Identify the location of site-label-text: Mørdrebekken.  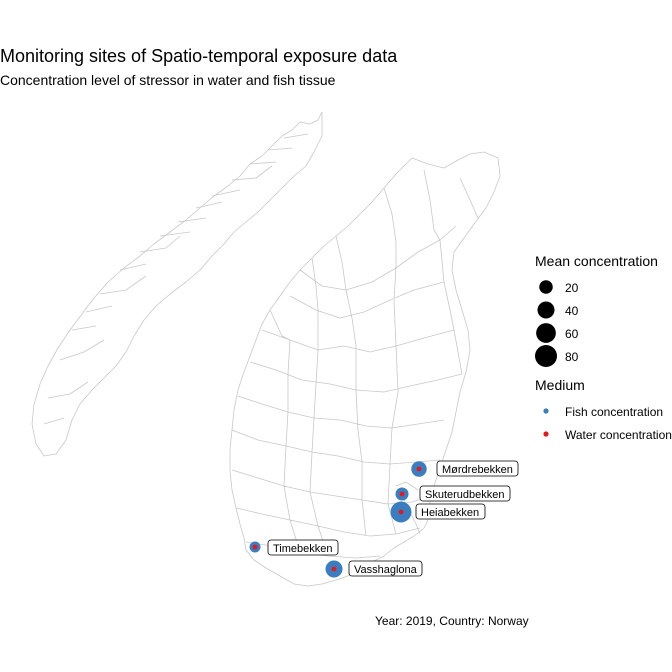
(477, 470).